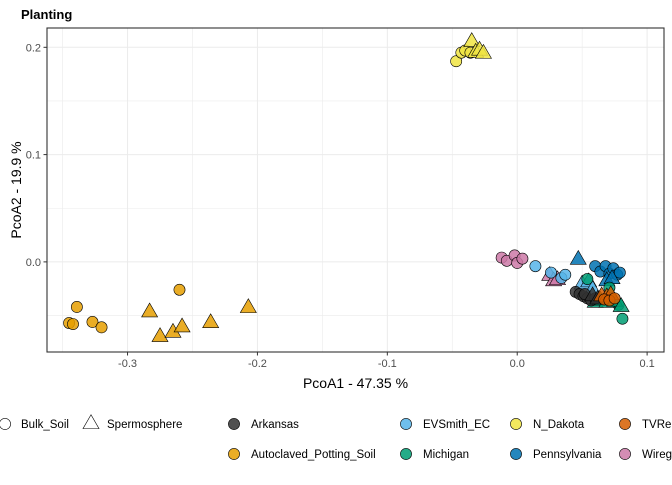  What do you see at coordinates (646, 364) in the screenshot?
I see `x-tick-label: 0.1` at bounding box center [646, 364].